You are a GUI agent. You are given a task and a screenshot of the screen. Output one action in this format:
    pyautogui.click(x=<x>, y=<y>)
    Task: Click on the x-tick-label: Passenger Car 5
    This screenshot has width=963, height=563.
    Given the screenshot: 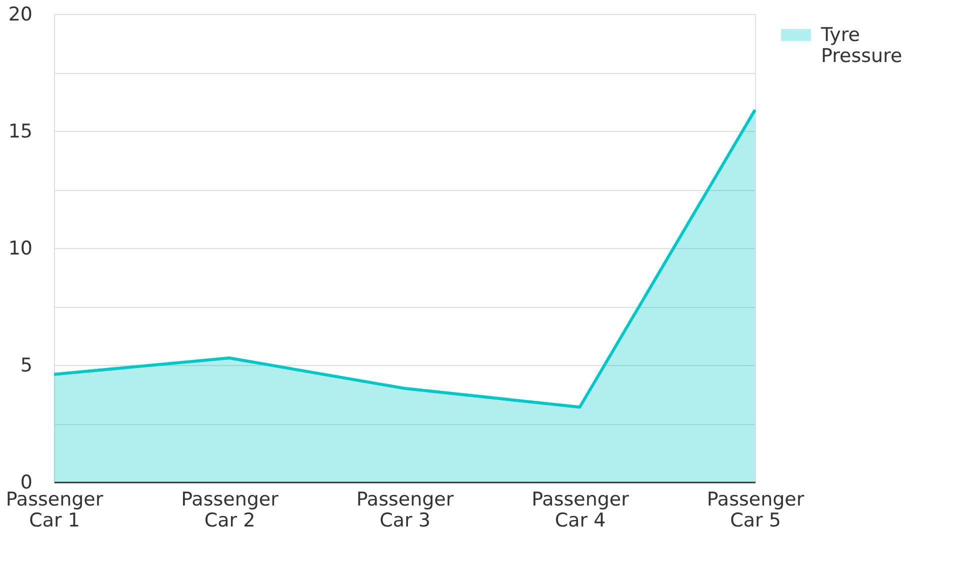 What is the action you would take?
    pyautogui.click(x=755, y=510)
    